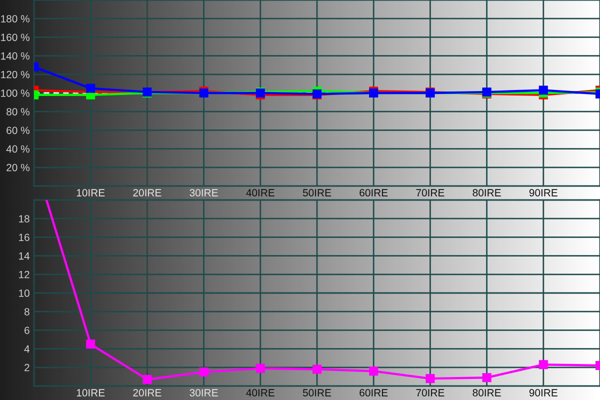  I want to click on y-tick-label: 4, so click(27, 349).